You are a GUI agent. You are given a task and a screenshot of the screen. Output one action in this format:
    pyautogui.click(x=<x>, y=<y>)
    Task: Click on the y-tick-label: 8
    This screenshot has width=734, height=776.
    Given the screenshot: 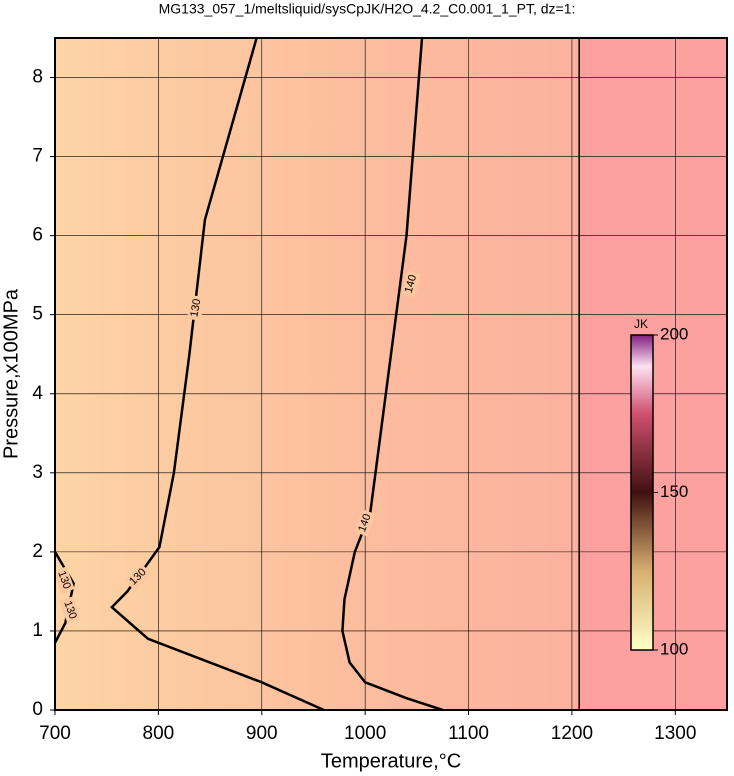 What is the action you would take?
    pyautogui.click(x=37, y=77)
    